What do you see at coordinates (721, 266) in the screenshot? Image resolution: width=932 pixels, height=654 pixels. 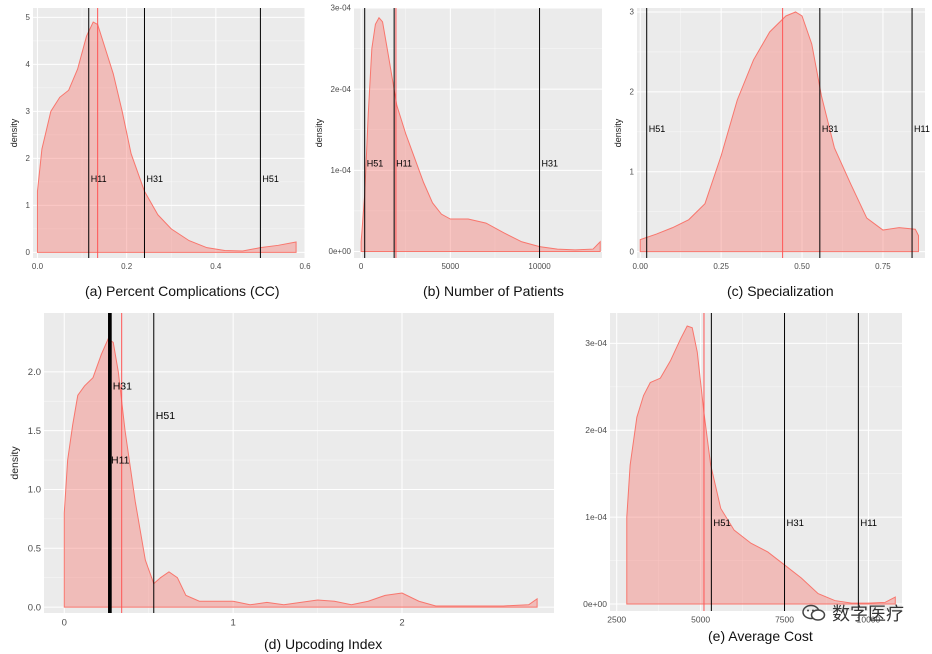 I see `x-tick-label: 0.25` at bounding box center [721, 266].